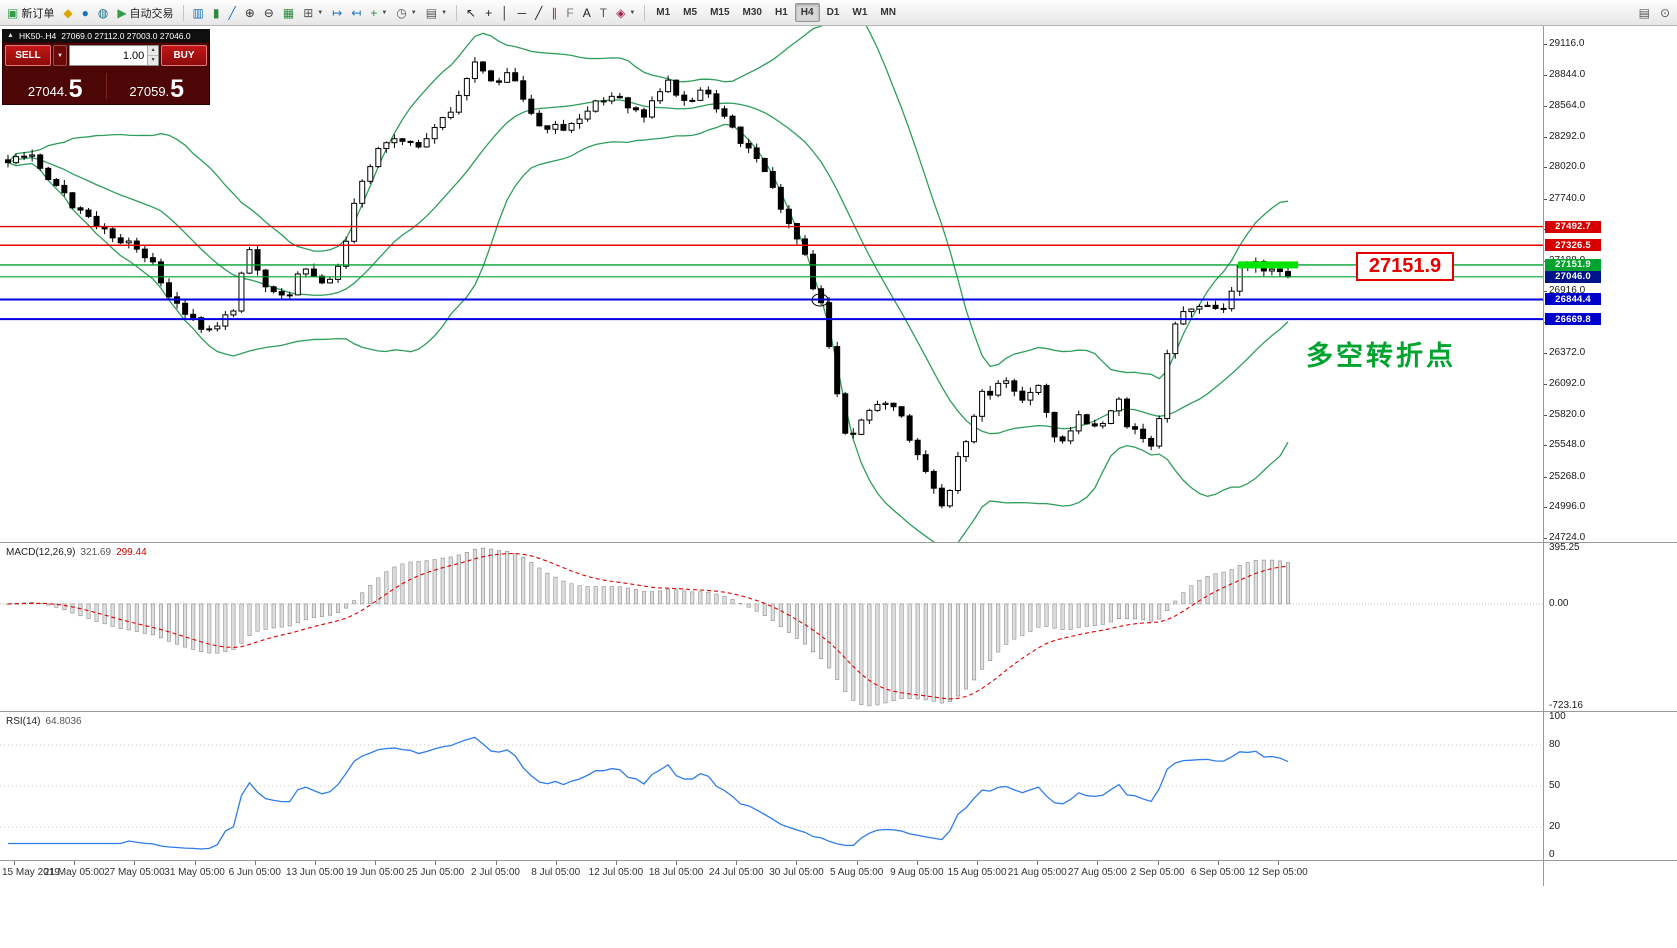 The width and height of the screenshot is (1677, 948). Describe the element at coordinates (796, 872) in the screenshot. I see `time-label: 30 Jul 05:00` at that location.